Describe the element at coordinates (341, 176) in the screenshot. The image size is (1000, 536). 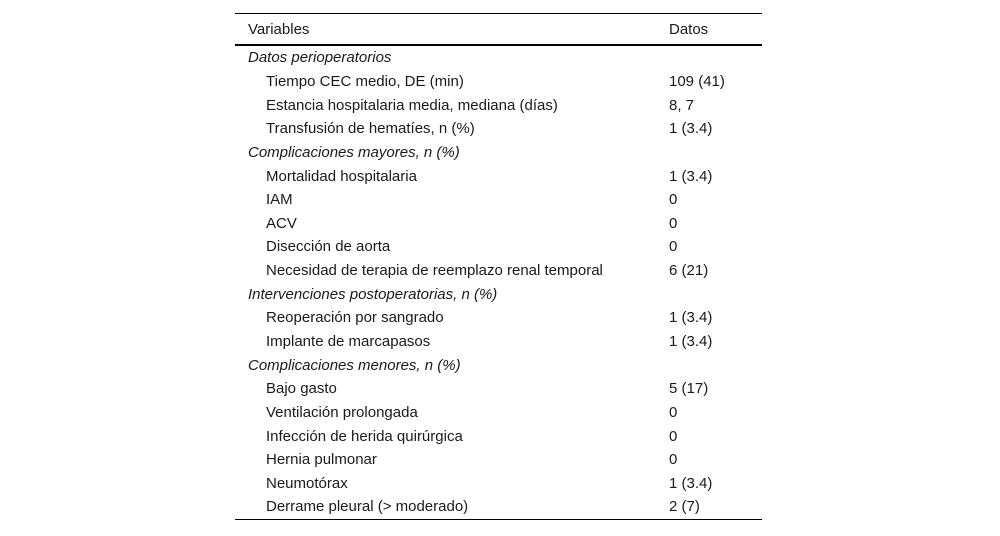
I see `row-label: Mortalidad hospitalaria` at that location.